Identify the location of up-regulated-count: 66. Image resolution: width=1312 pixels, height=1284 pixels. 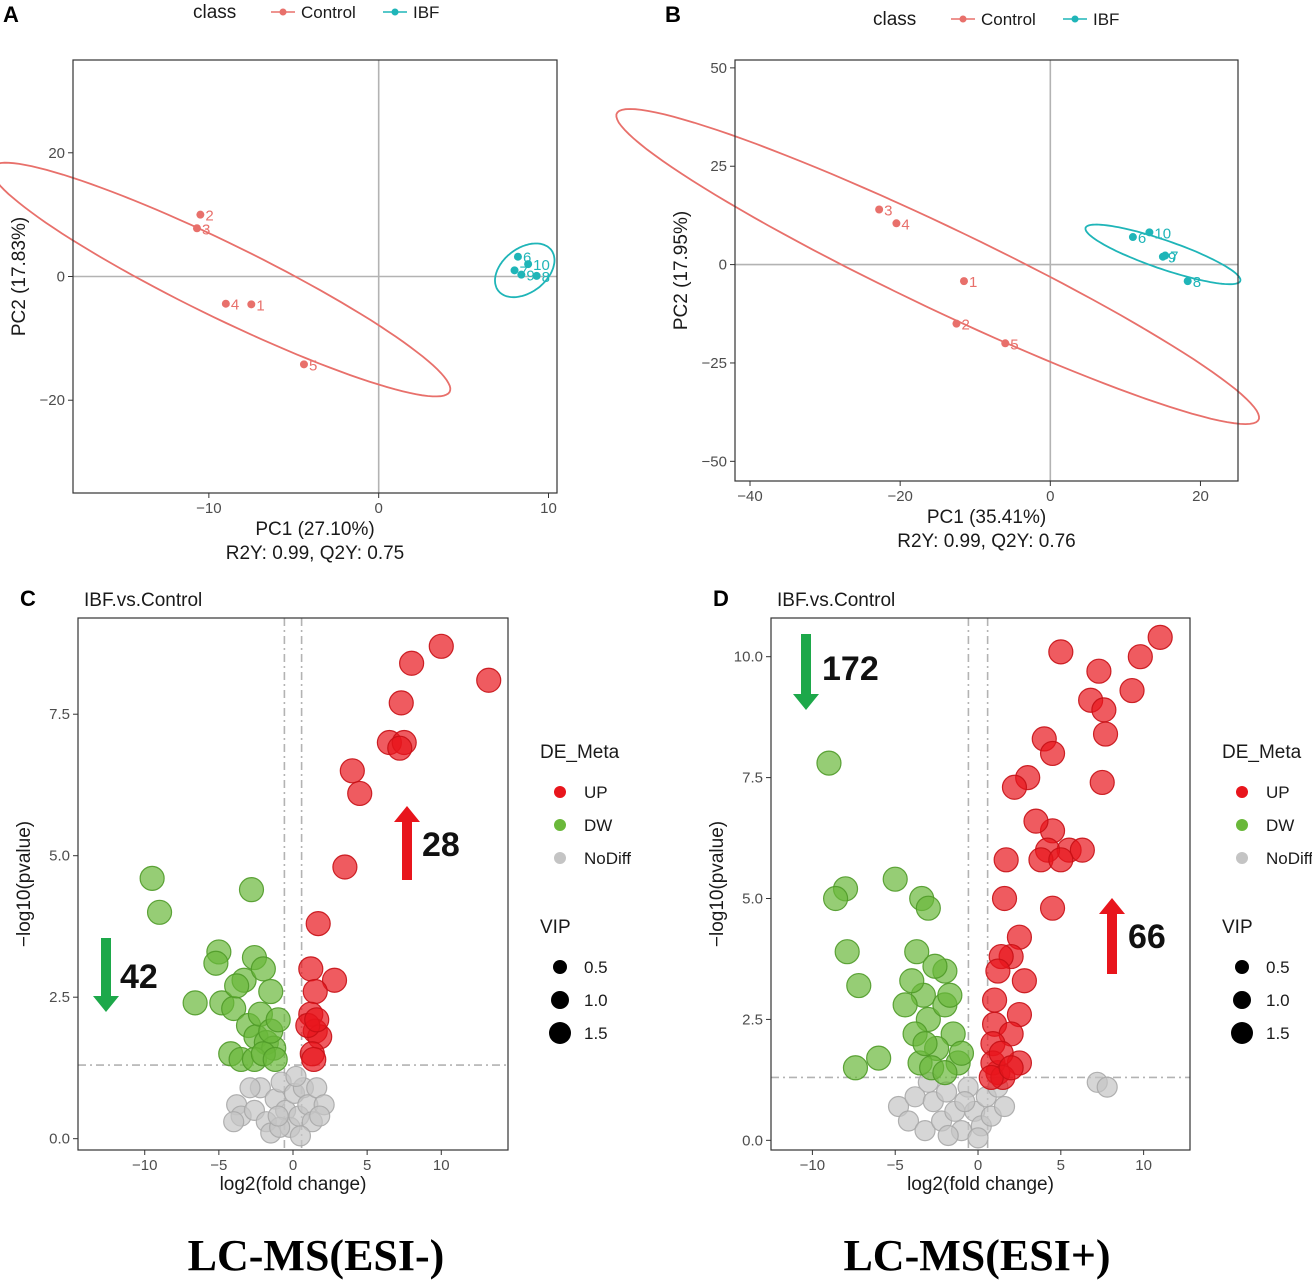
(1147, 937).